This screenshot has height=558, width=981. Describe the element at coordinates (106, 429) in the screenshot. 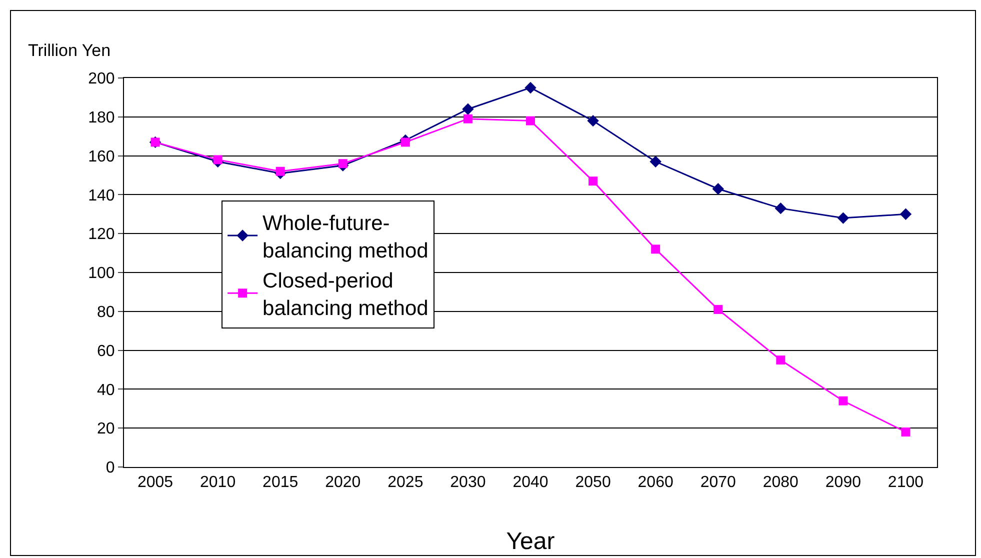

I see `y-tick-label: 20` at that location.